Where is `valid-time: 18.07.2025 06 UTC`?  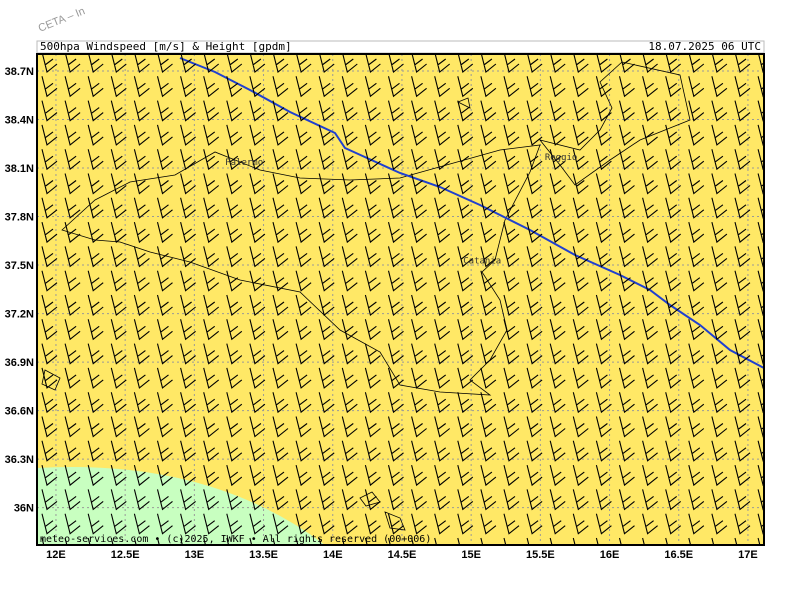 valid-time: 18.07.2025 06 UTC is located at coordinates (704, 46).